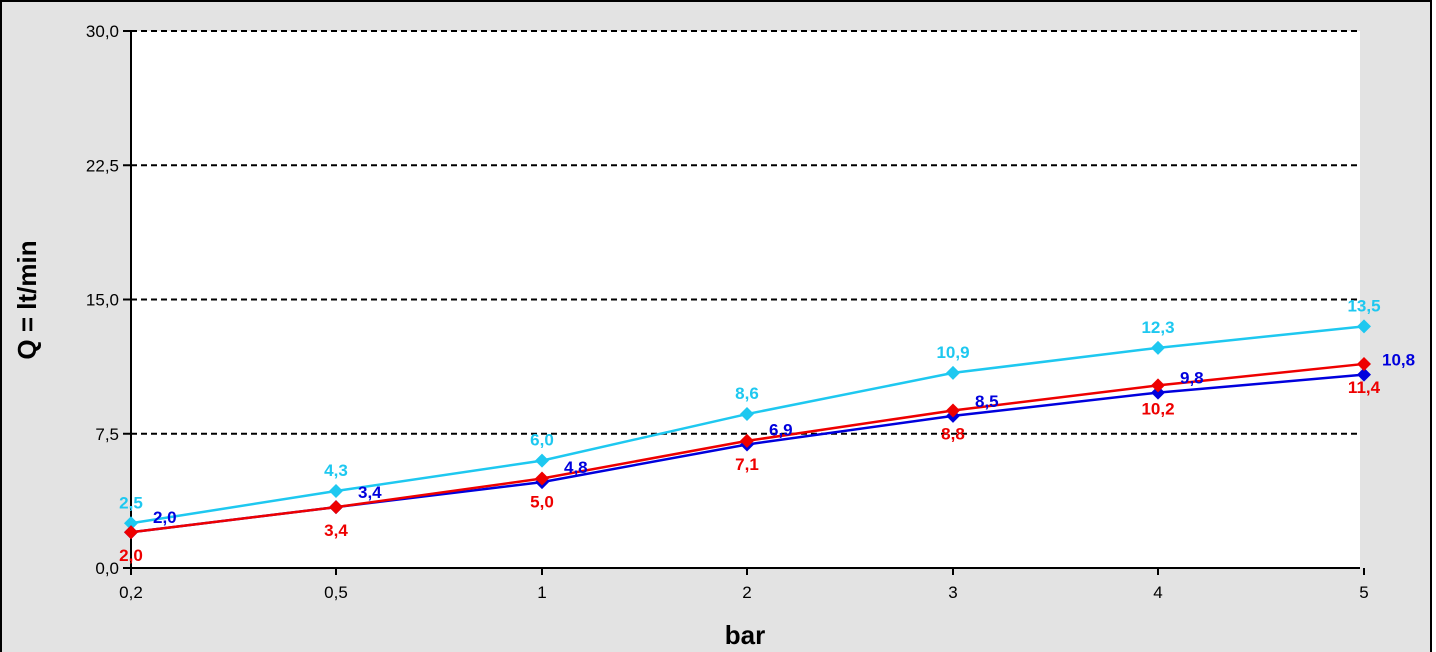 Image resolution: width=1436 pixels, height=652 pixels. I want to click on data-label: 5,0, so click(542, 502).